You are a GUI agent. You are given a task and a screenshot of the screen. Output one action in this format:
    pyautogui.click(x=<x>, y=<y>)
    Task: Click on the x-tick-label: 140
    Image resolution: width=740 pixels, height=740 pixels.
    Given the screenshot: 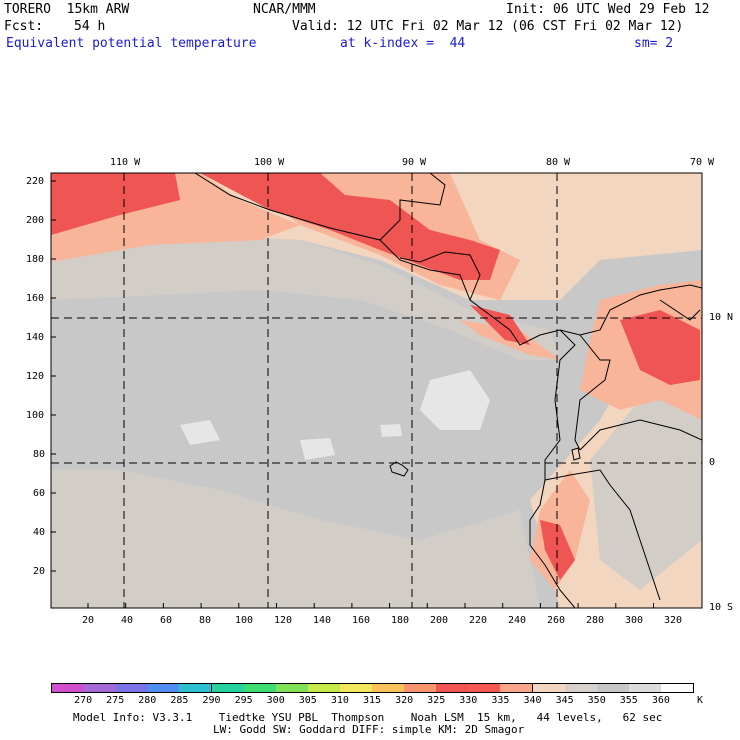 What is the action you would take?
    pyautogui.click(x=322, y=620)
    